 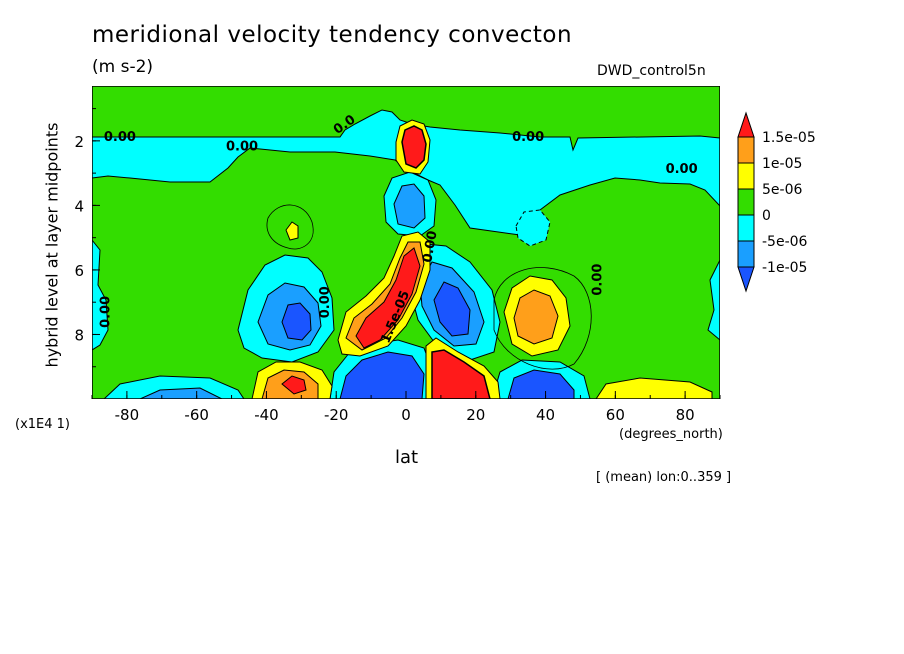 What do you see at coordinates (100, 295) in the screenshot?
I see `negative-region-west` at bounding box center [100, 295].